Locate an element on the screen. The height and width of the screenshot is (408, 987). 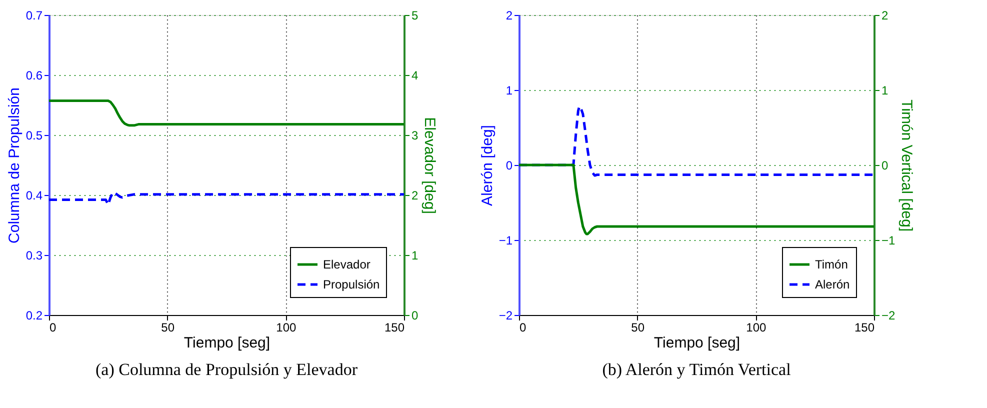
y2-tick-label: 5 is located at coordinates (415, 15).